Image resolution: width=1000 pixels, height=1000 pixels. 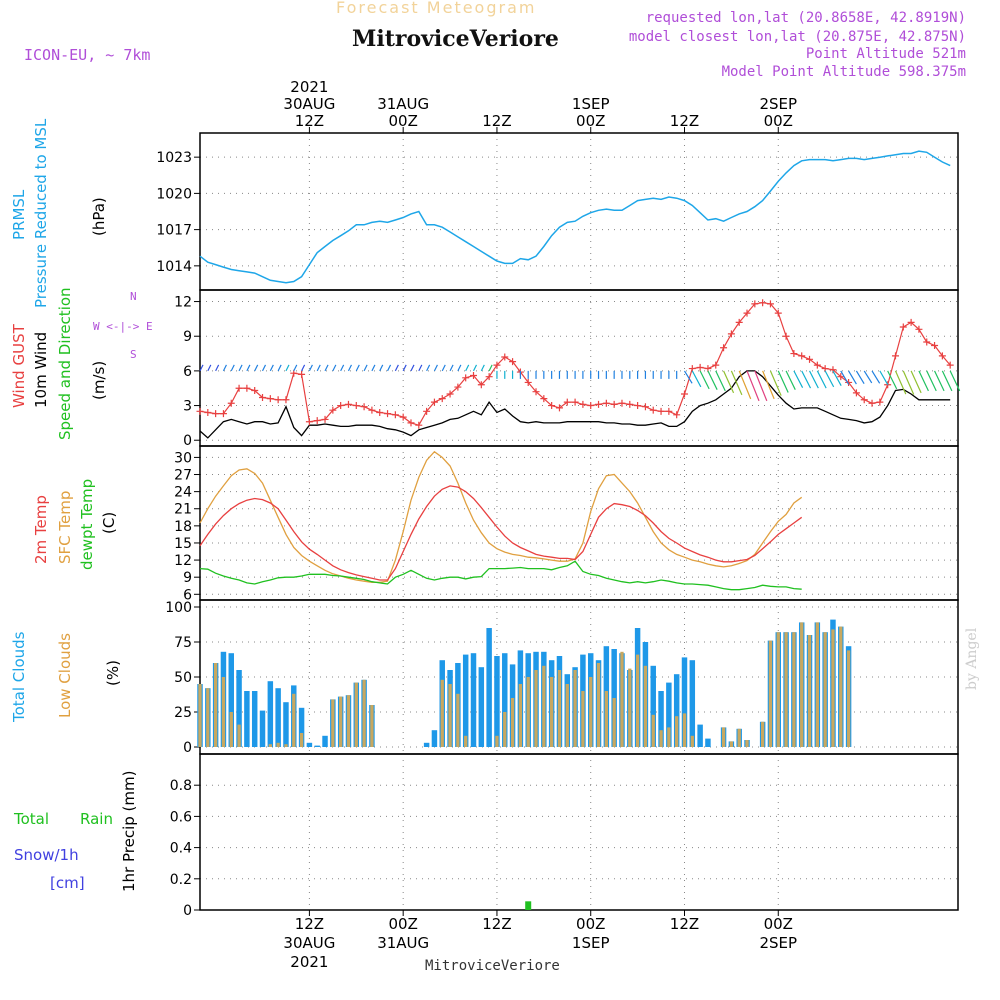 I want to click on bottom-hour-label: 00Z, so click(x=402, y=924).